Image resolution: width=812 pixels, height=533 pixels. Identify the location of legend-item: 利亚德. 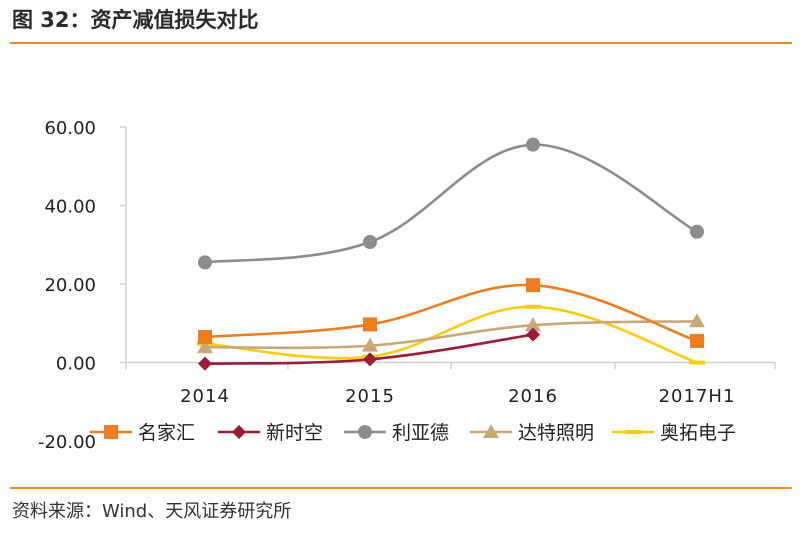
(396, 433).